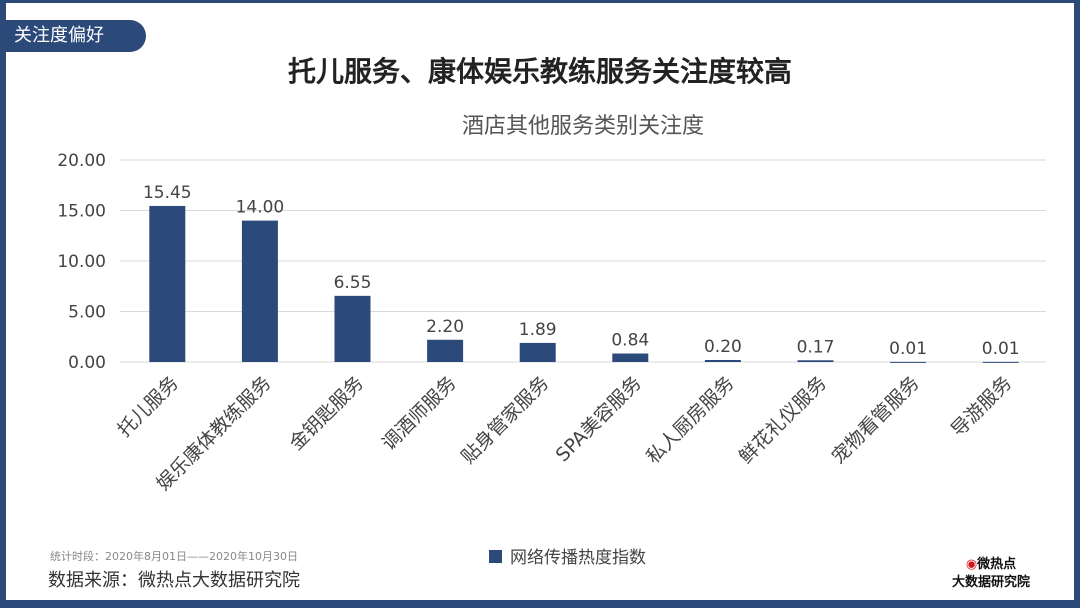 This screenshot has height=608, width=1080. I want to click on x-tick-label: 调酒师服务, so click(419, 413).